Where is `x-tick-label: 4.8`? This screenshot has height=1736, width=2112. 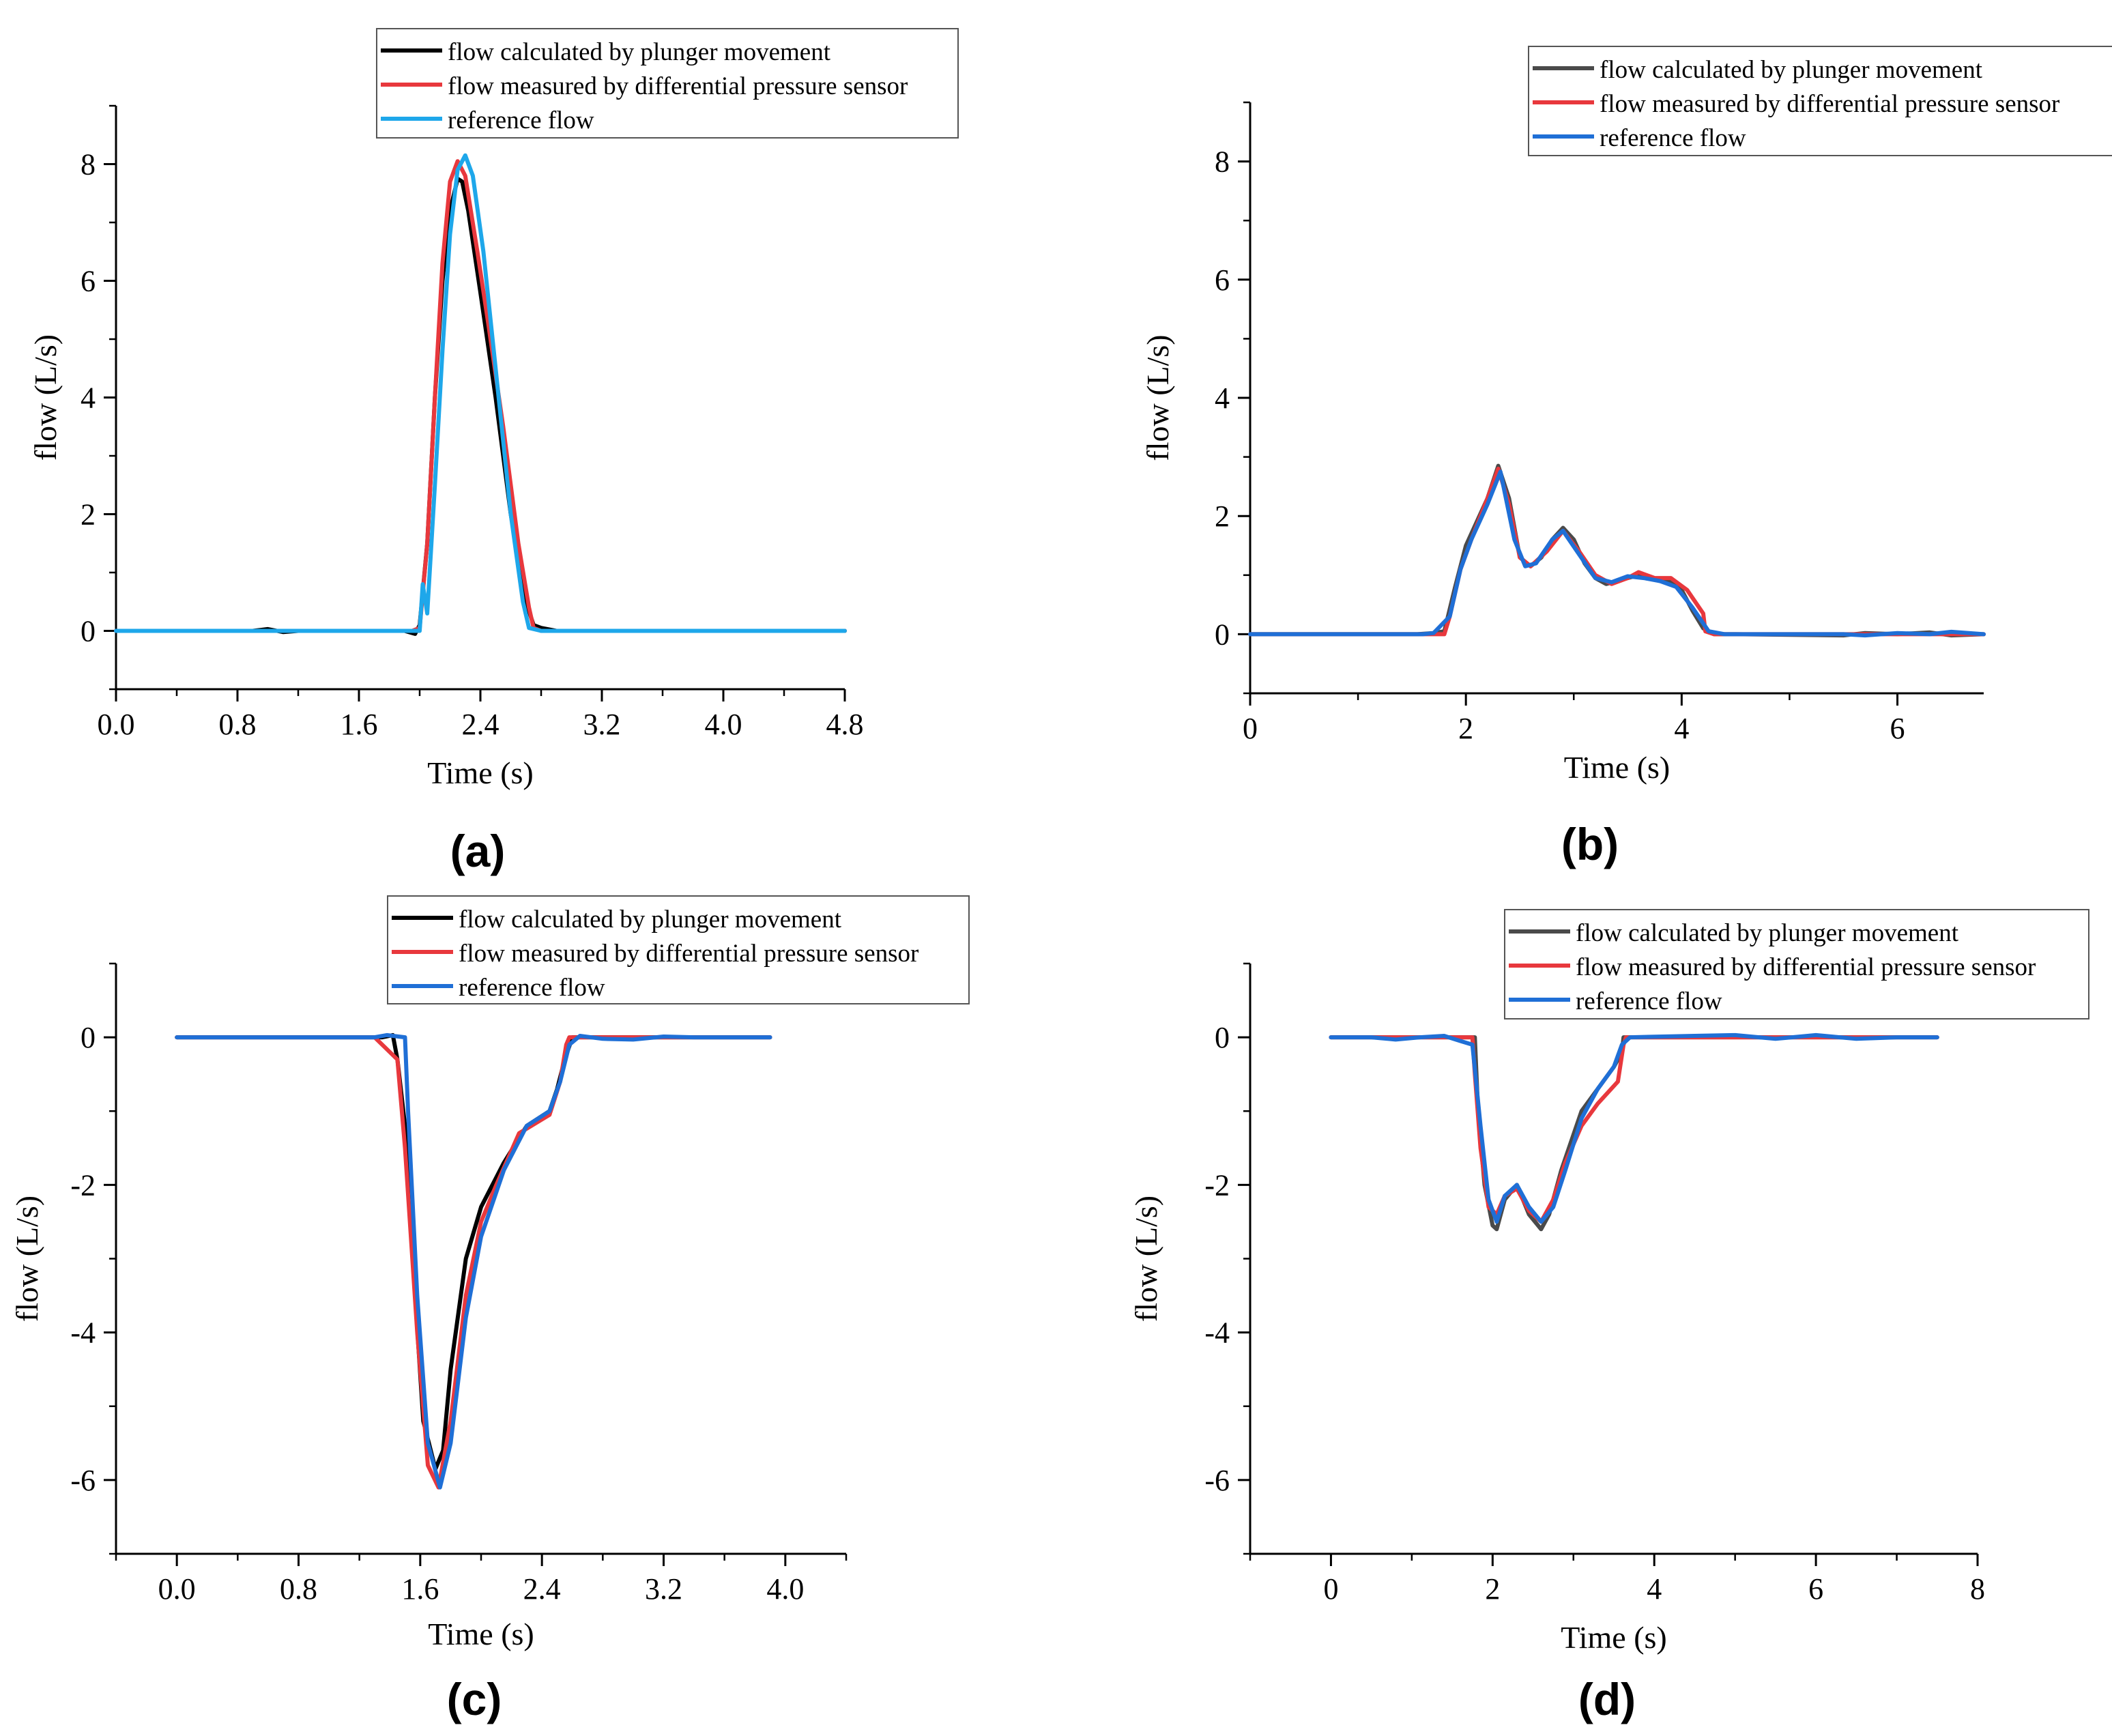 x-tick-label: 4.8 is located at coordinates (845, 724).